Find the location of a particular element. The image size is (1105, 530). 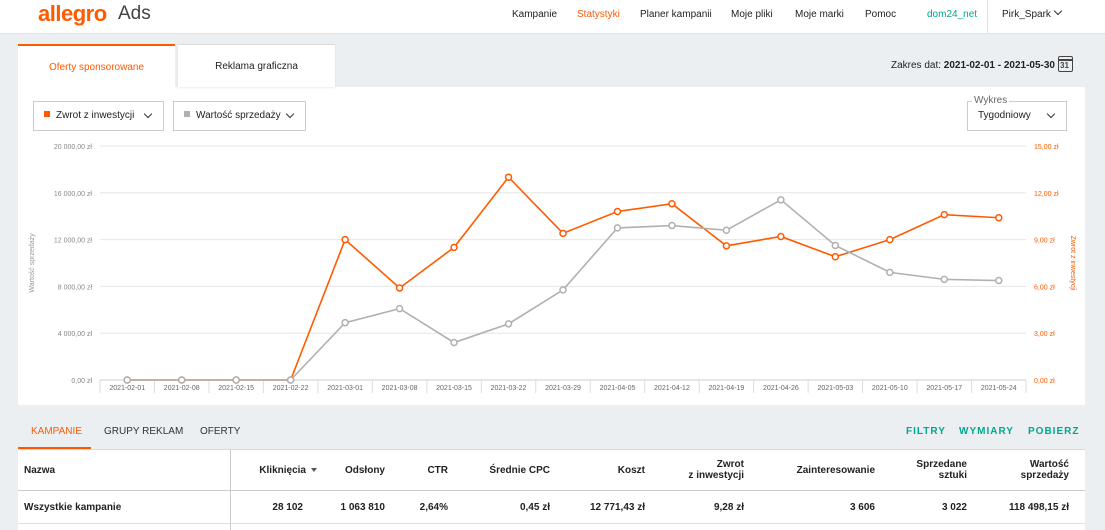

col-header-impressions: Odsłony is located at coordinates (364, 470).